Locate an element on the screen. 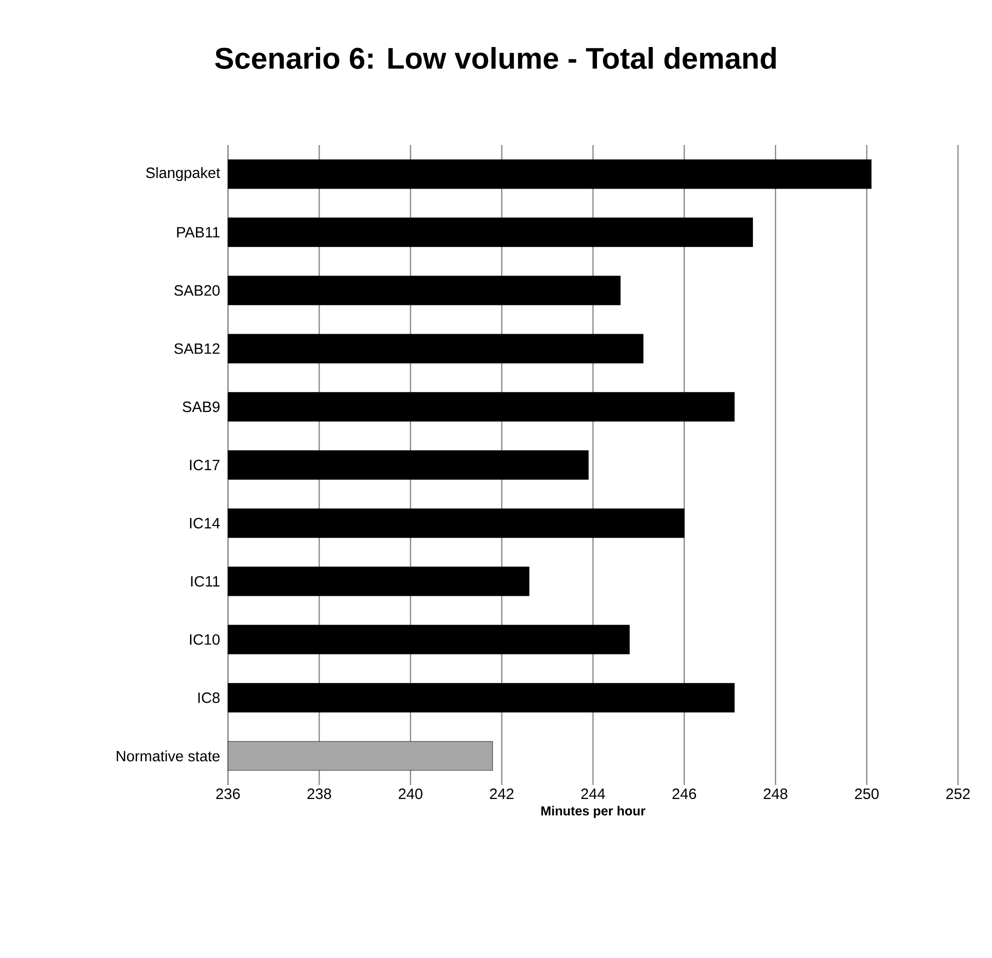 The height and width of the screenshot is (958, 992). x-tick-label: 248 is located at coordinates (776, 794).